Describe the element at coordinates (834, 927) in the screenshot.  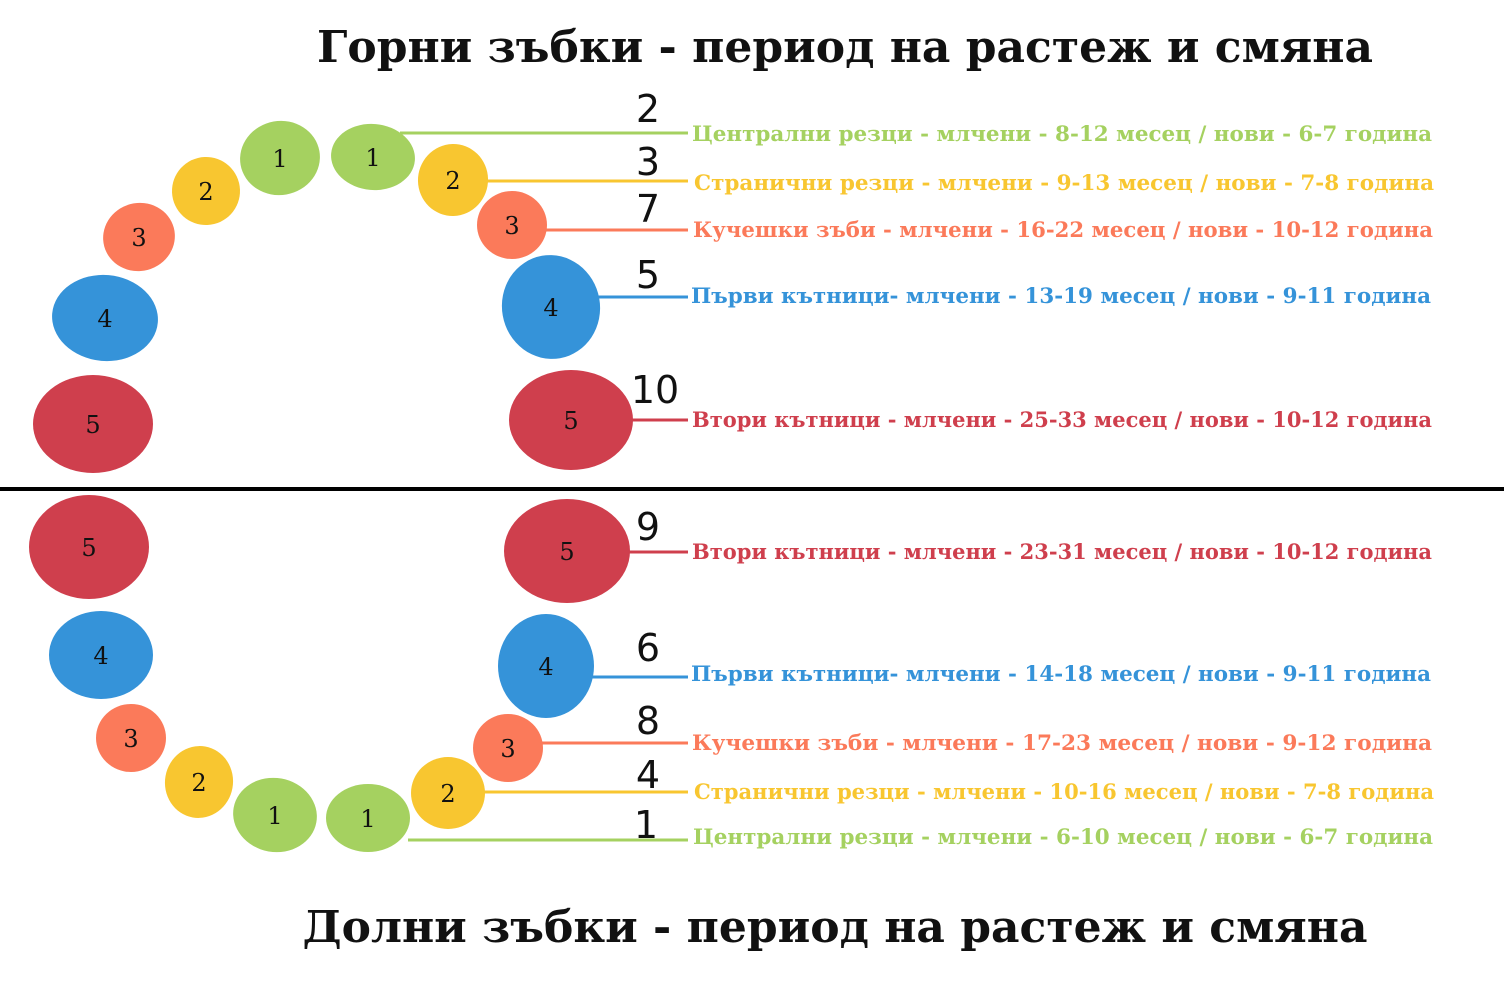
I see `lower-title: Долни зъбки - период на растеж и смяна` at that location.